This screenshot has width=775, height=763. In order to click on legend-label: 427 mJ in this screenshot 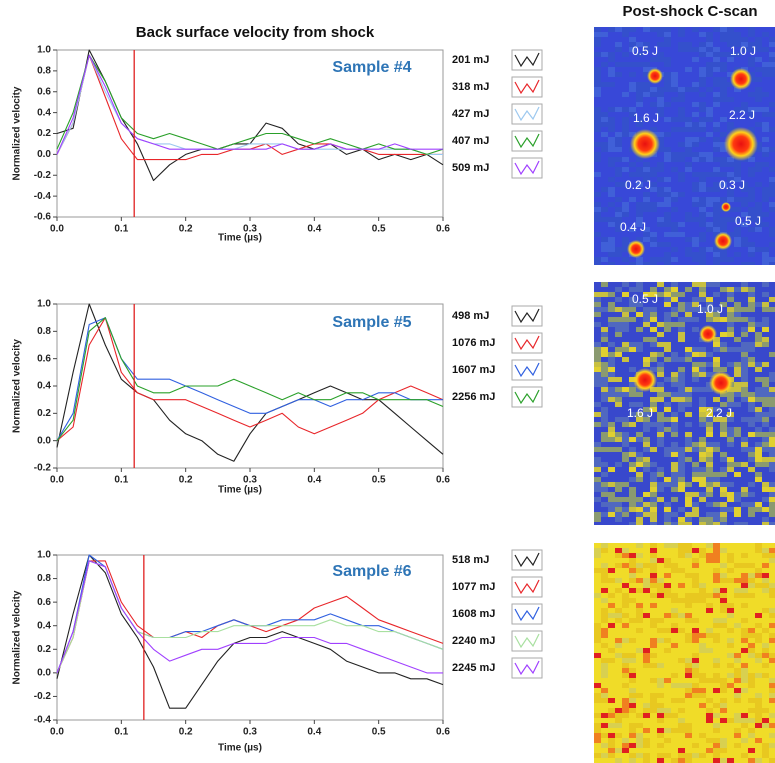, I will do `click(470, 114)`.